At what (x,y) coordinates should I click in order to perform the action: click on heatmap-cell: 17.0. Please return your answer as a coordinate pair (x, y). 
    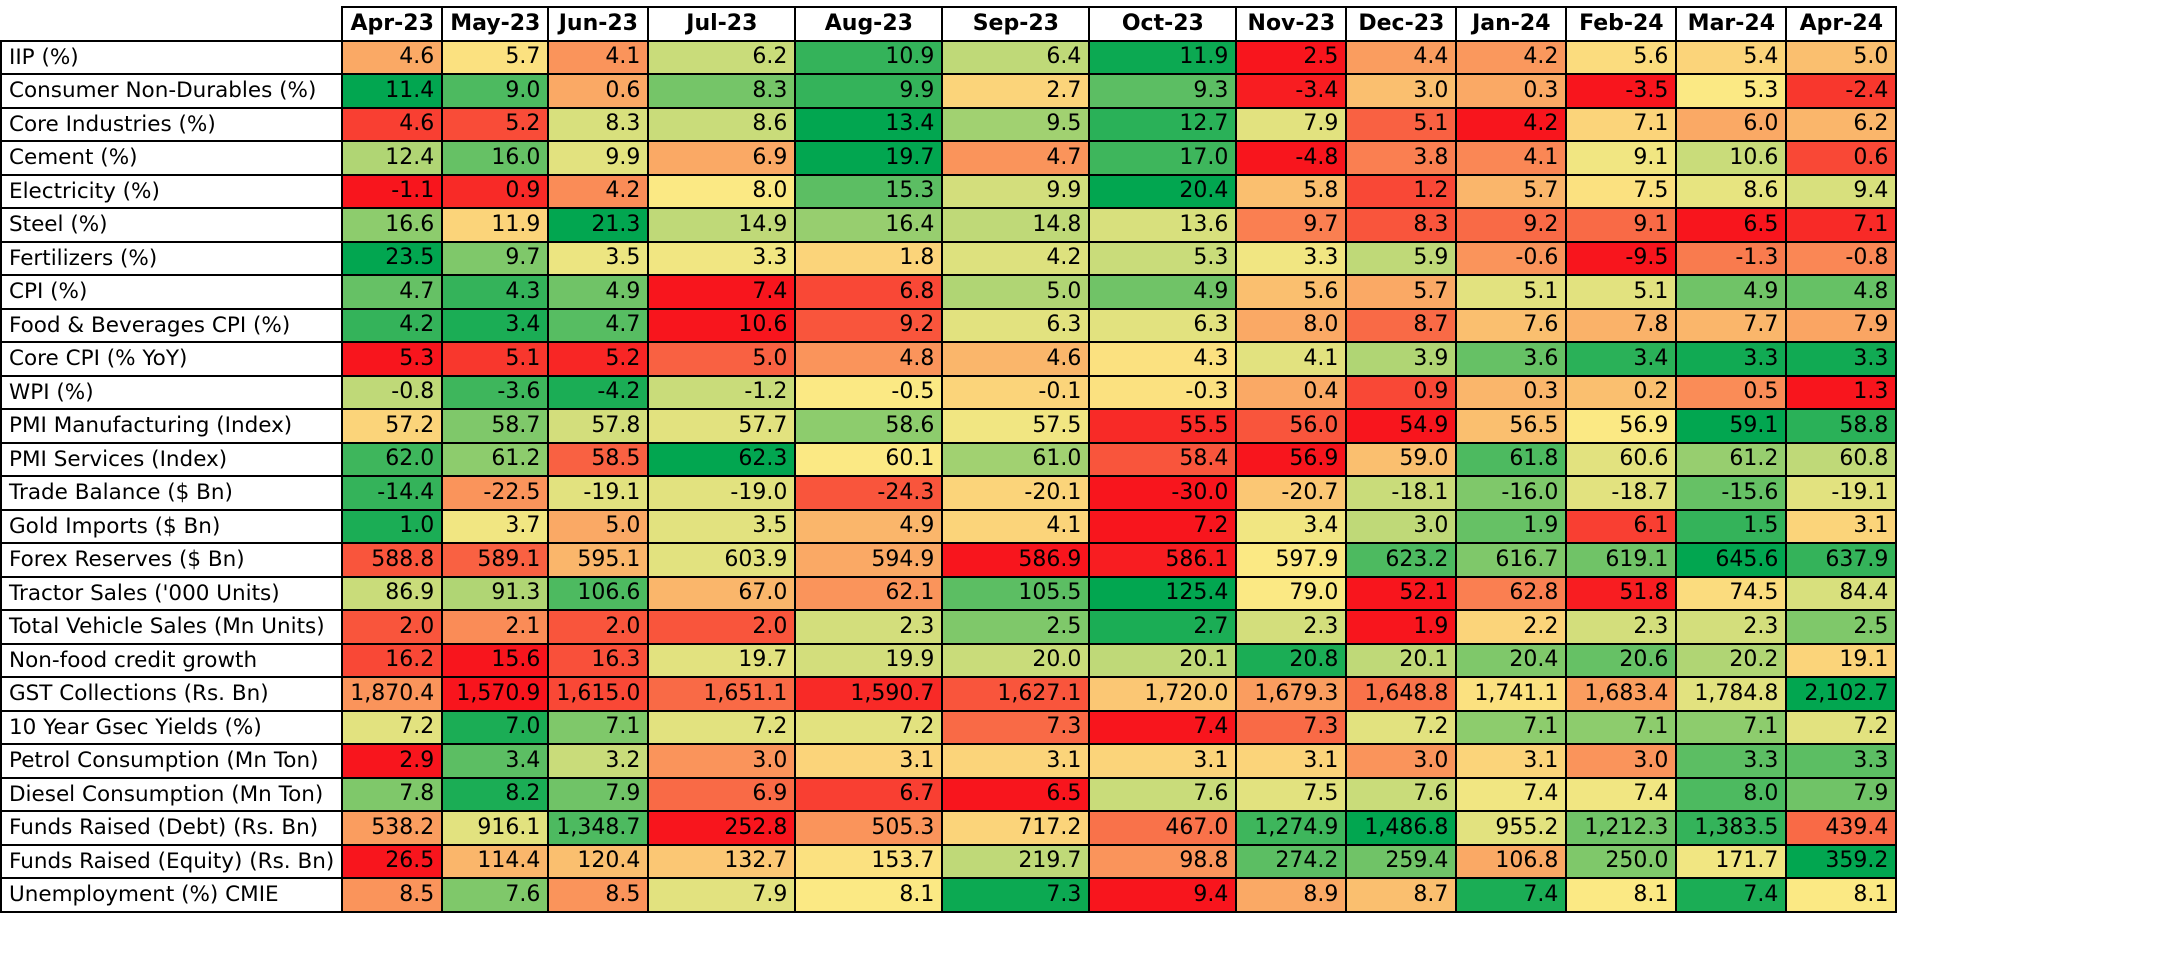
    Looking at the image, I should click on (1163, 158).